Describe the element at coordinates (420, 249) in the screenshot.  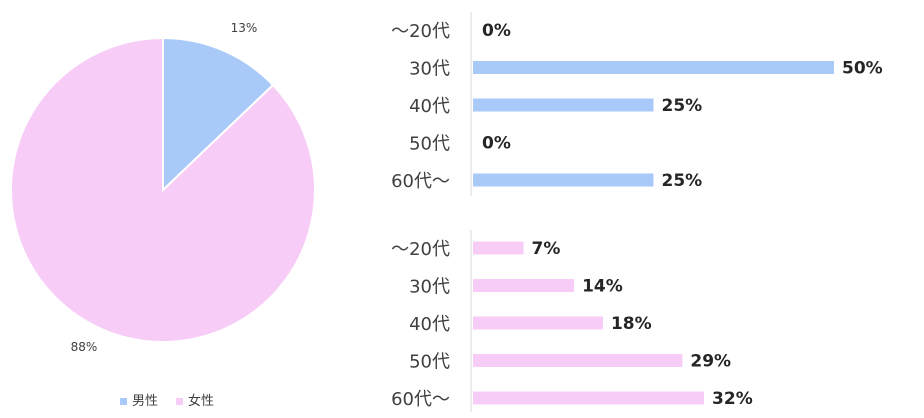
I see `bar-category-label-2-0: 〜20代` at that location.